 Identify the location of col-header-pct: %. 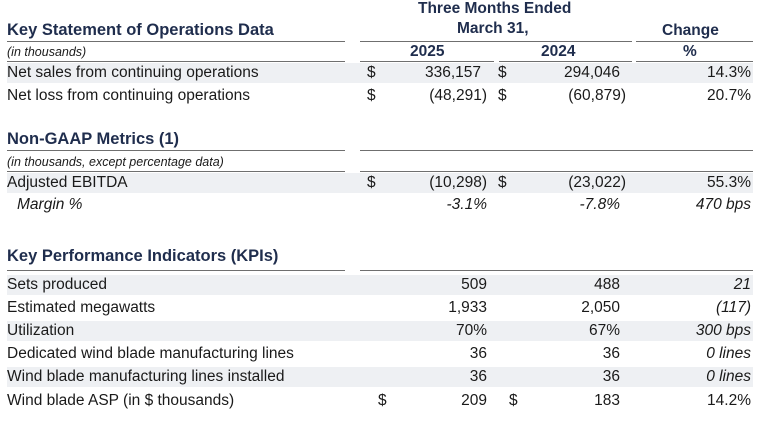
(690, 51).